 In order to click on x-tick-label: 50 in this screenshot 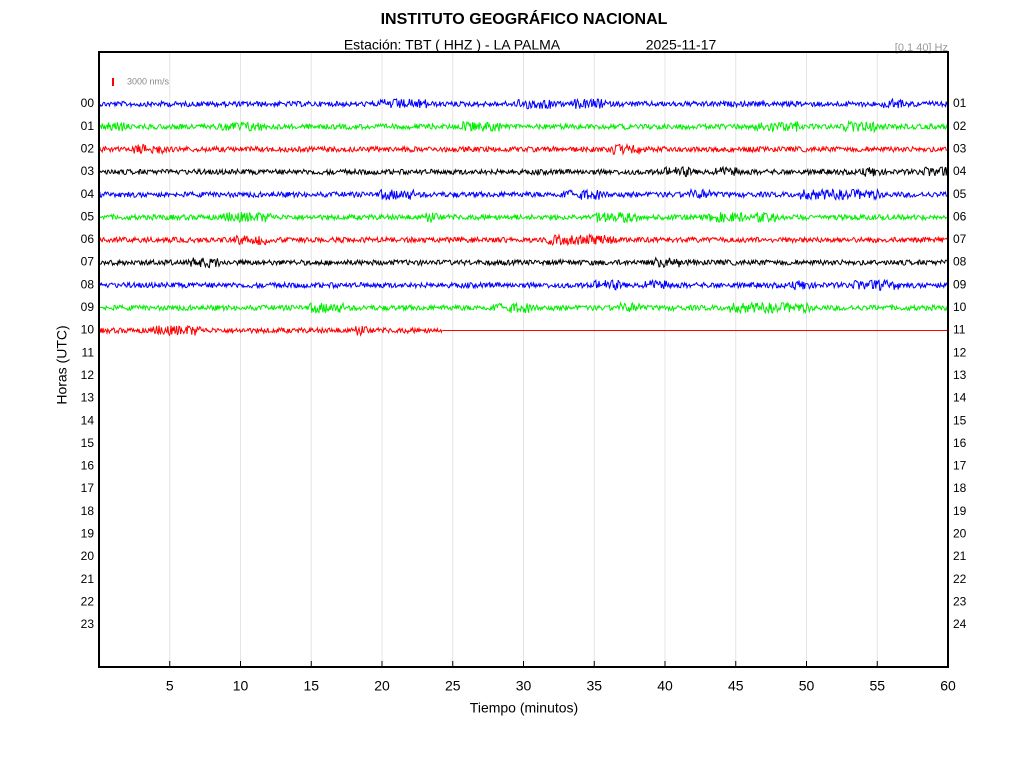, I will do `click(807, 686)`.